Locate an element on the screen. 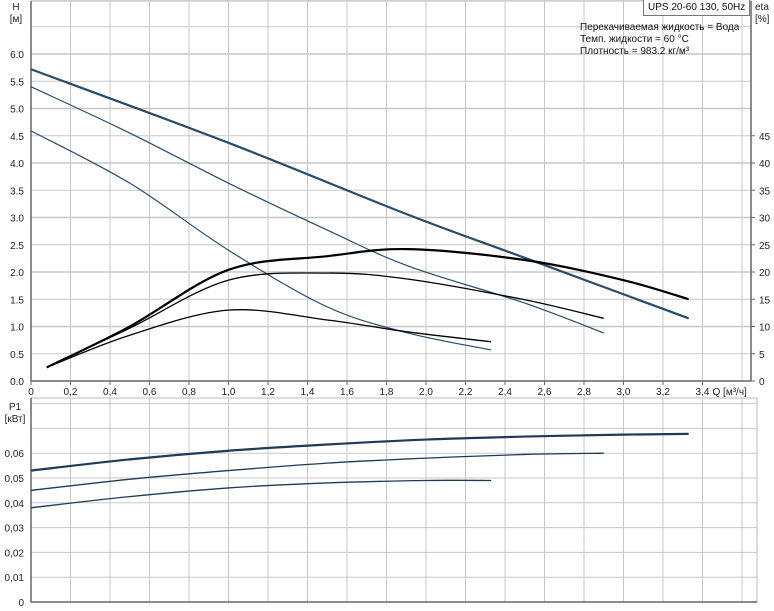 This screenshot has width=774, height=611. p1-axis-unit: [кВт] is located at coordinates (15, 419).